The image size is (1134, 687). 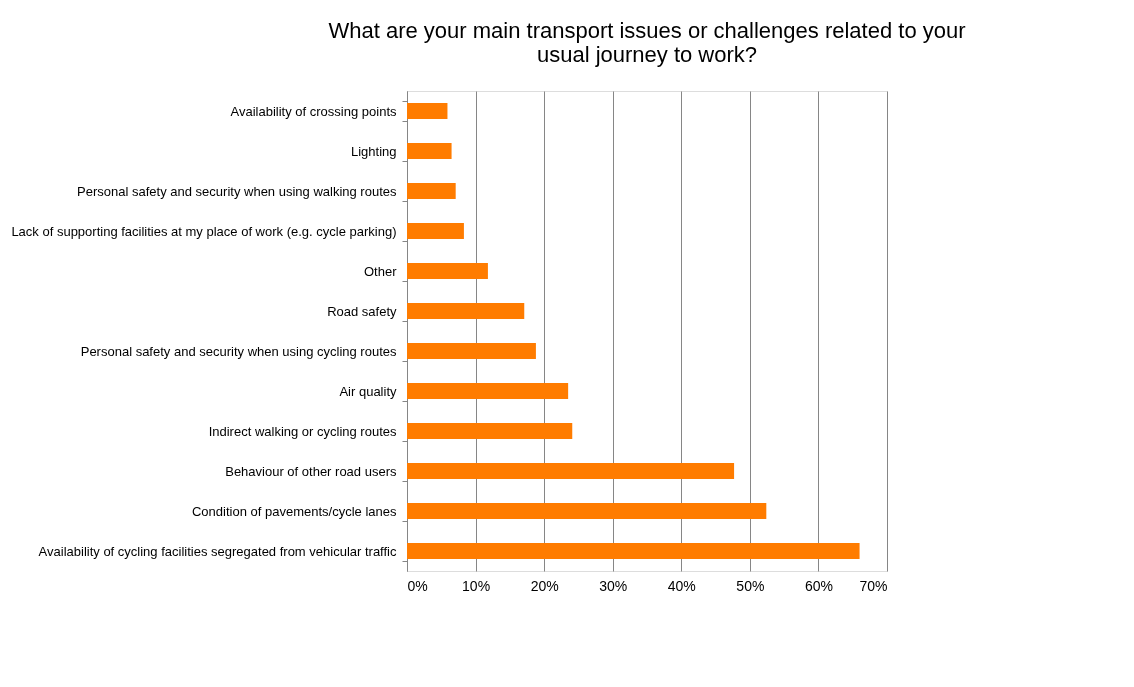 What do you see at coordinates (313, 111) in the screenshot?
I see `y-tick-label: Availability of crossing points` at bounding box center [313, 111].